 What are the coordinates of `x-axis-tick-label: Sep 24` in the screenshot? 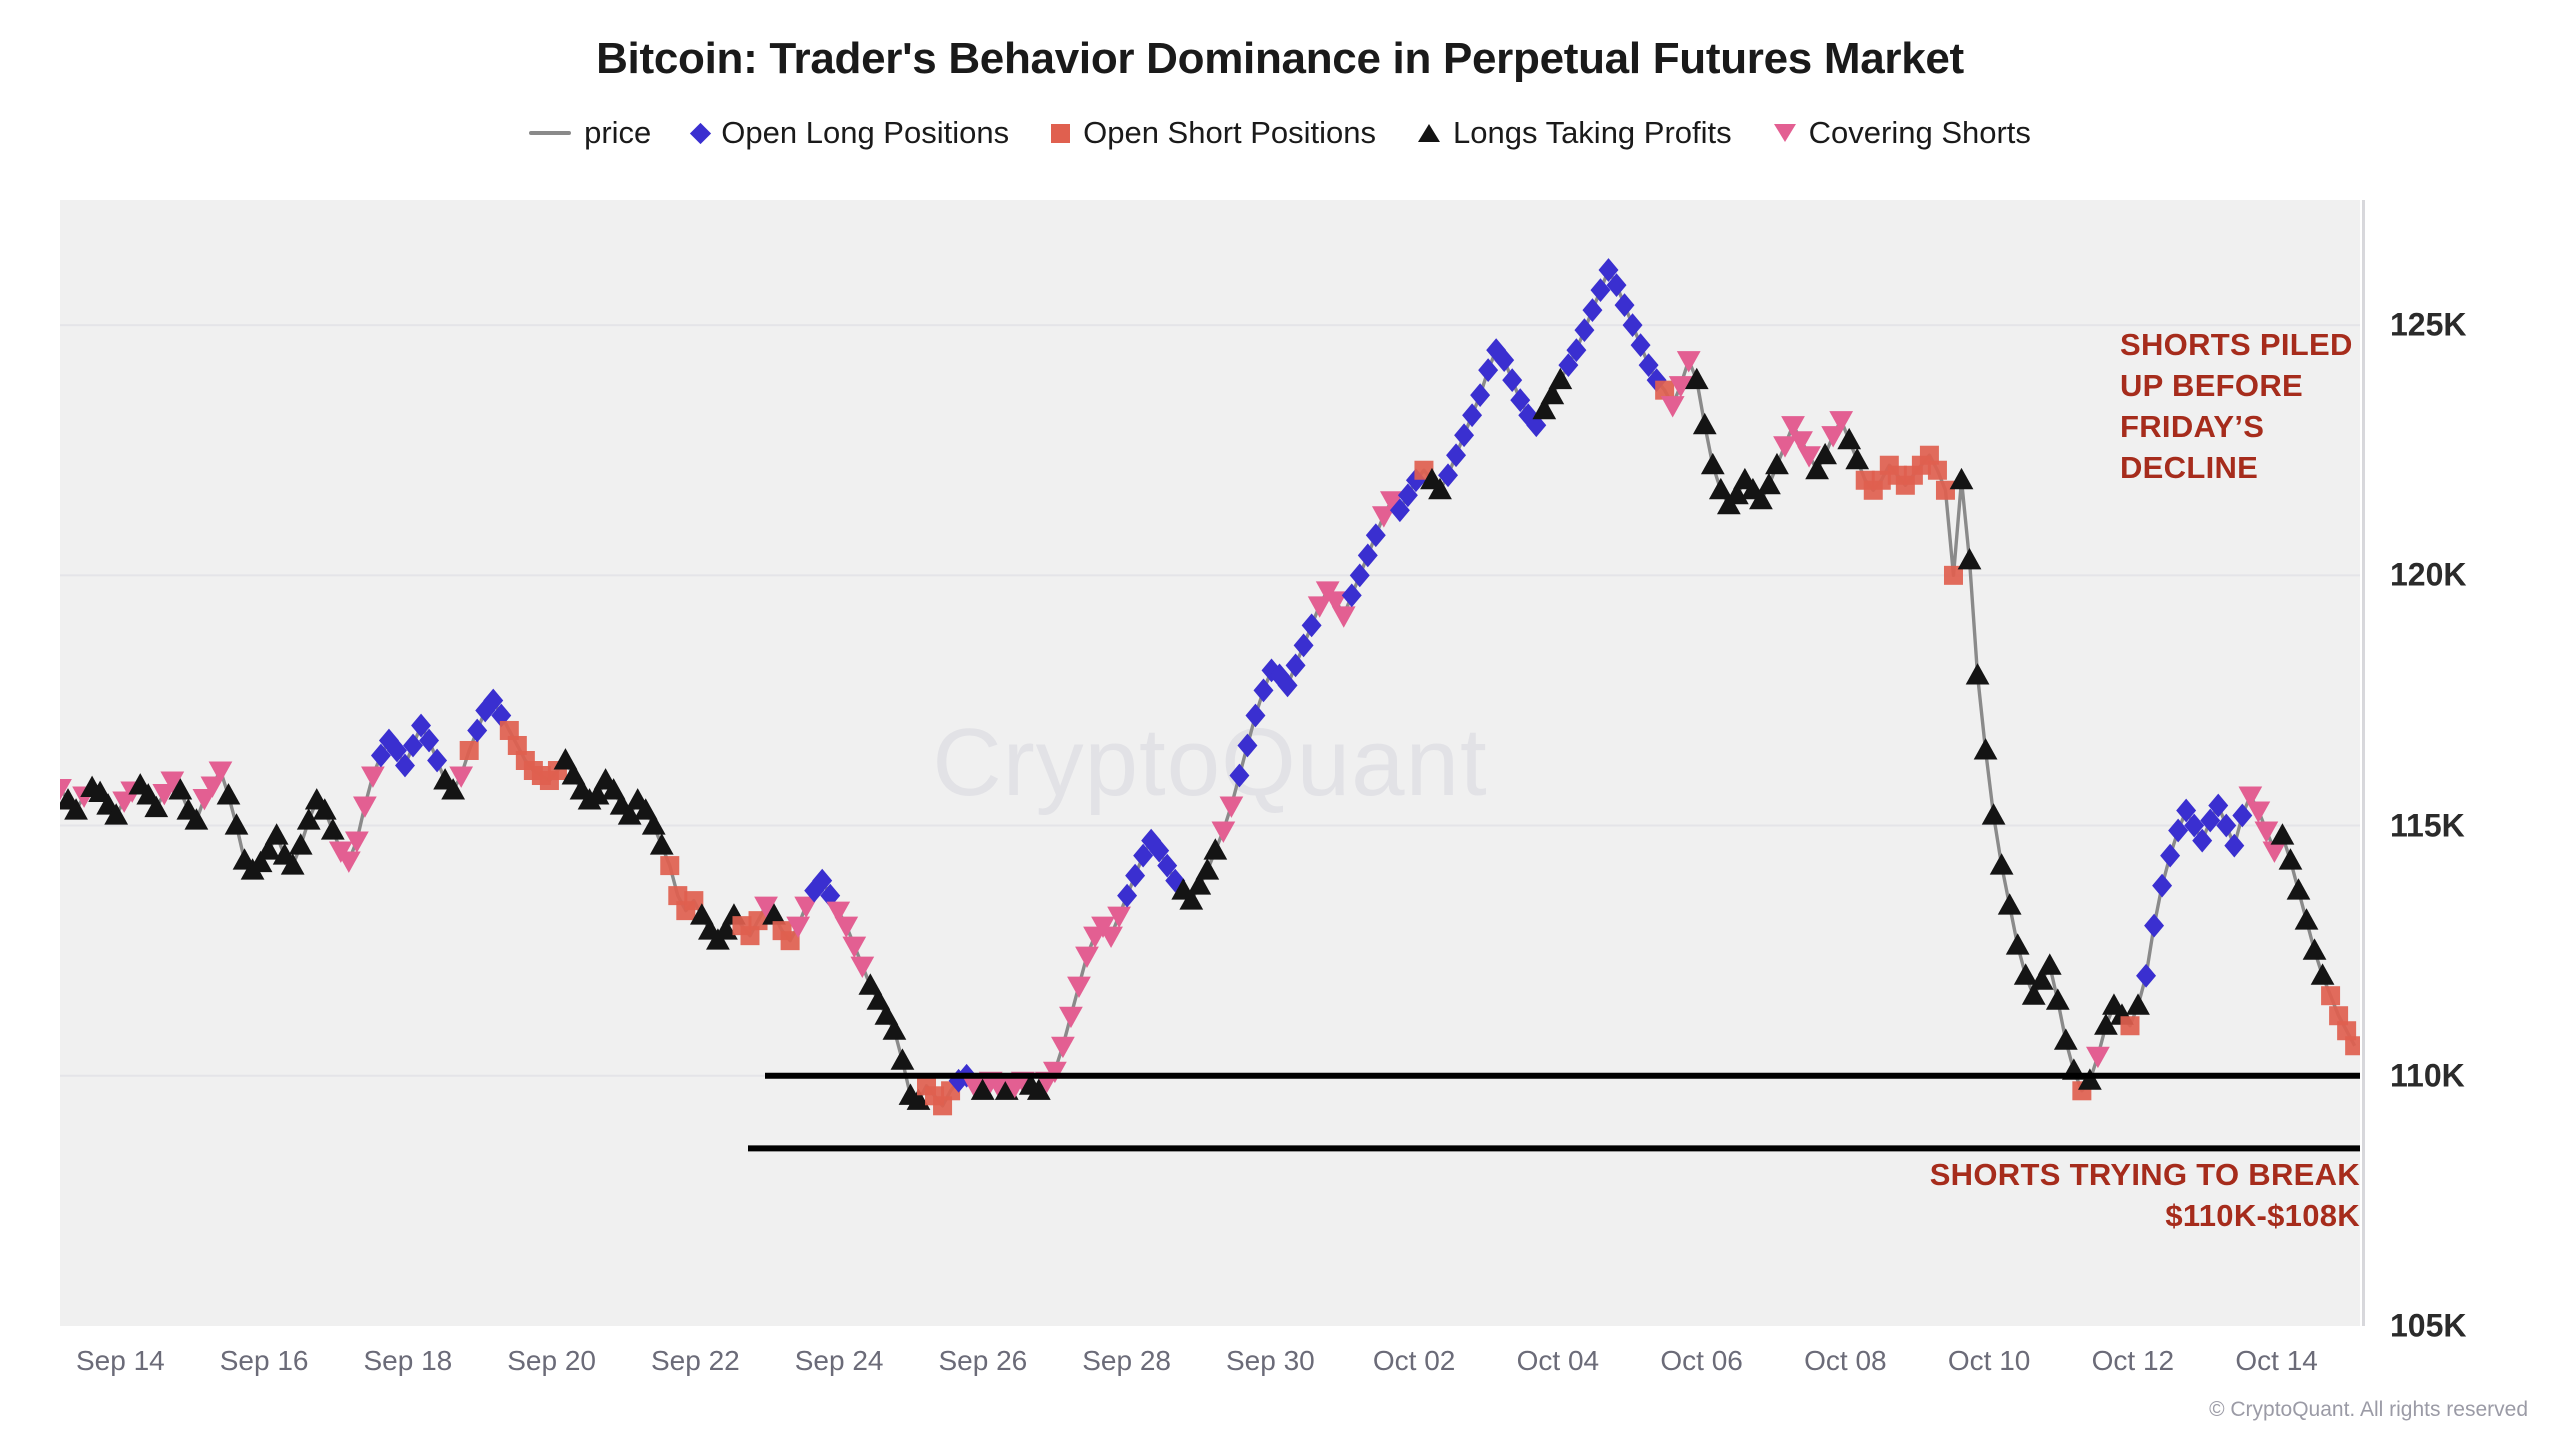 It's located at (839, 1360).